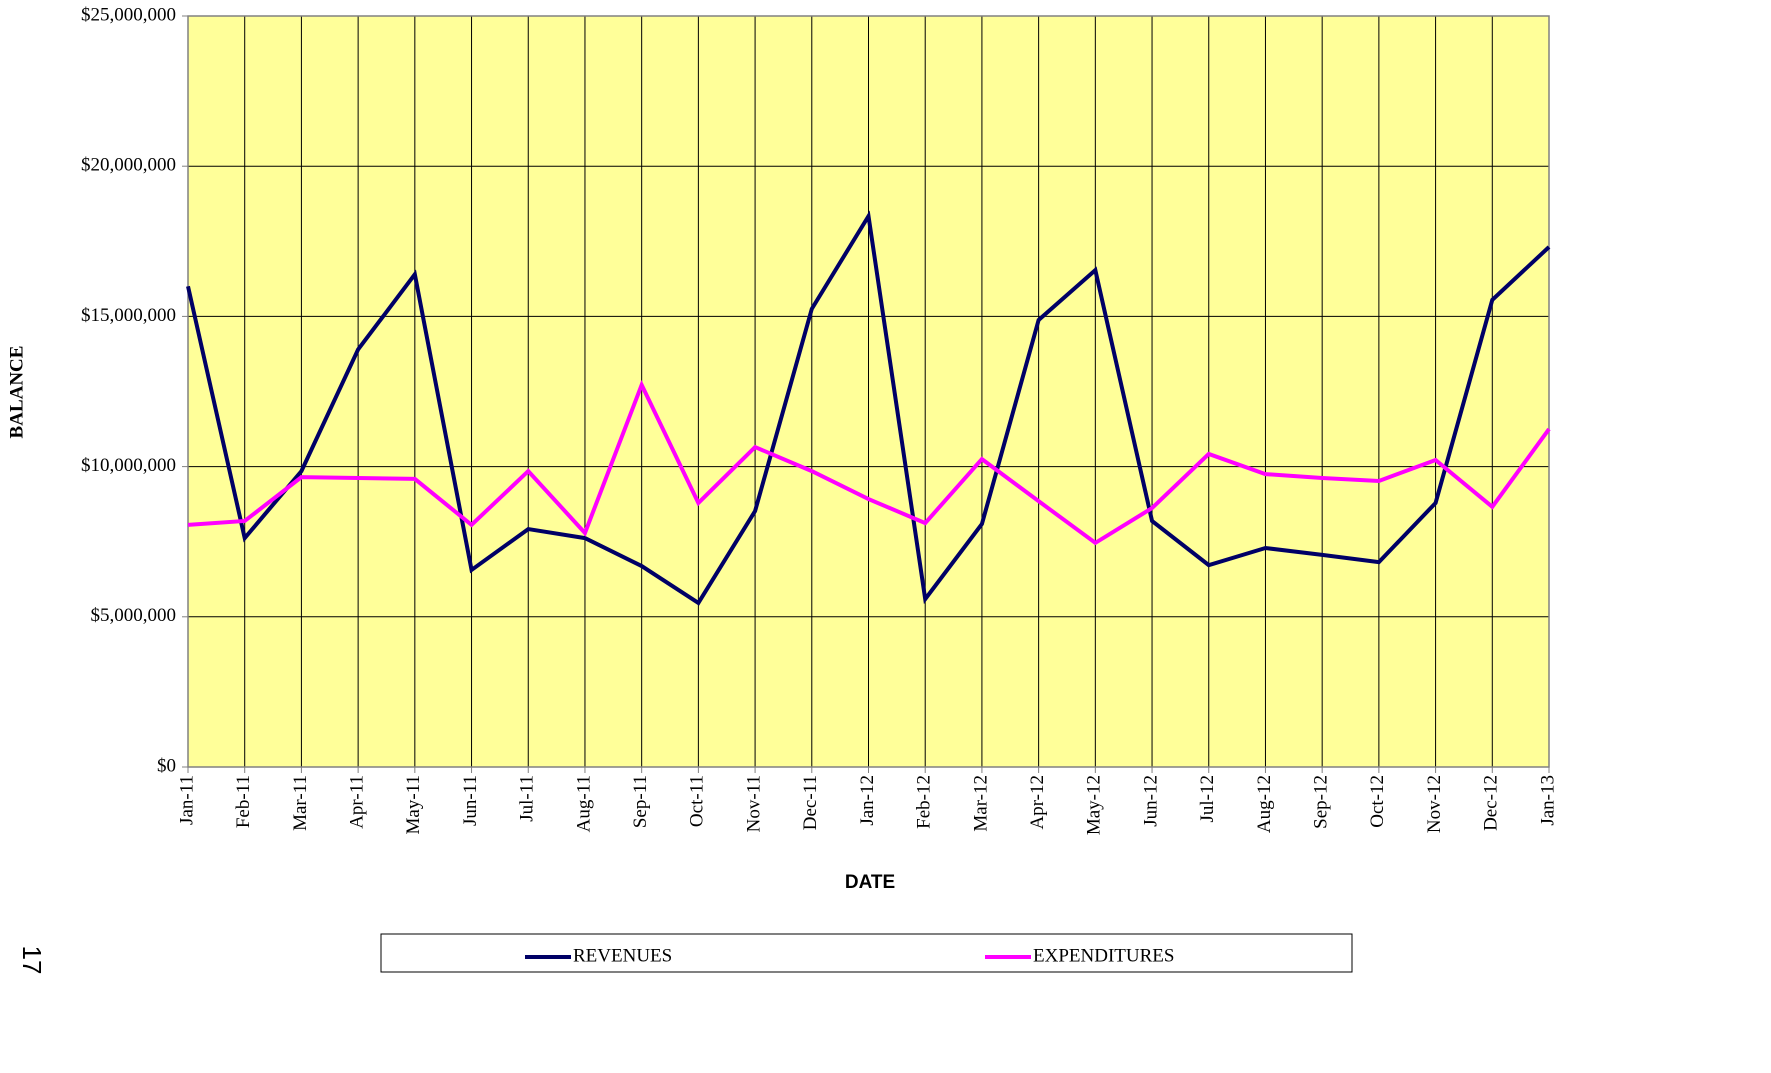 This screenshot has height=1073, width=1771. What do you see at coordinates (1103, 955) in the screenshot?
I see `legend-label: EXPENDITURES` at bounding box center [1103, 955].